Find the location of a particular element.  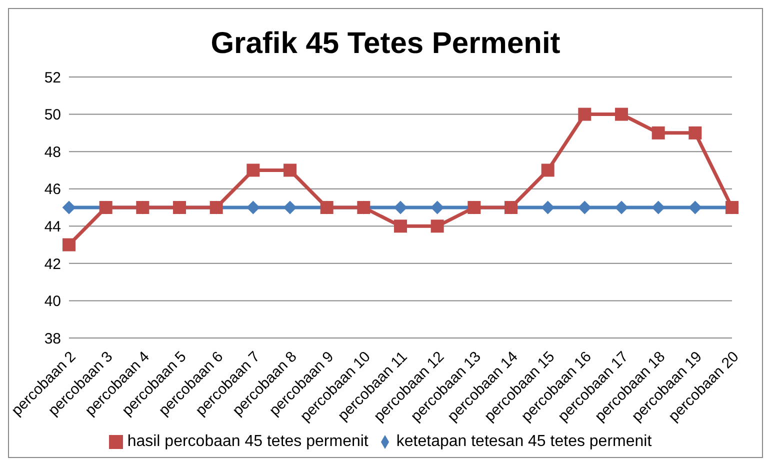

y-tick-label: 48 is located at coordinates (52, 152).